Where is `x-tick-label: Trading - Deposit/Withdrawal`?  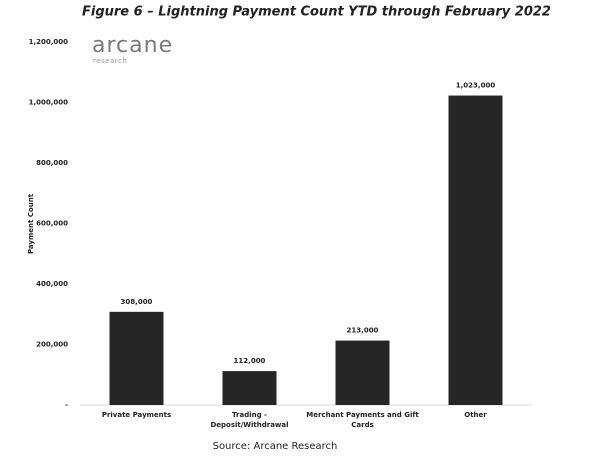
x-tick-label: Trading - Deposit/Withdrawal is located at coordinates (249, 420).